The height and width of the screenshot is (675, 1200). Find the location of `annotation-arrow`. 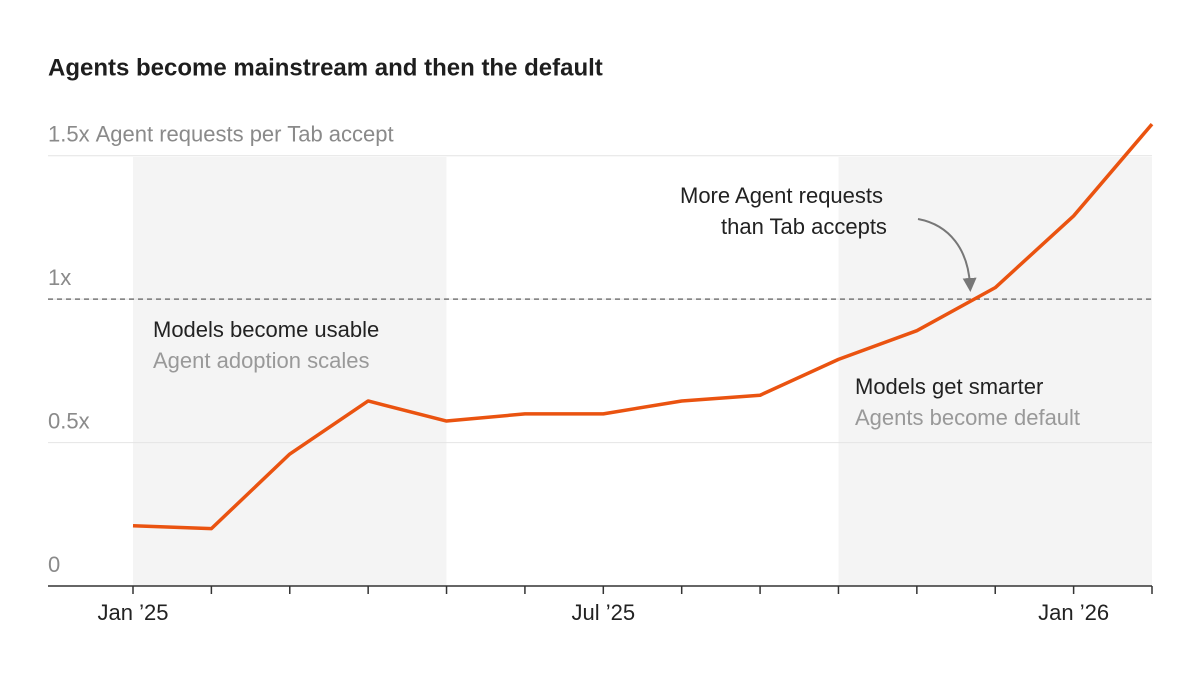

annotation-arrow is located at coordinates (947, 255).